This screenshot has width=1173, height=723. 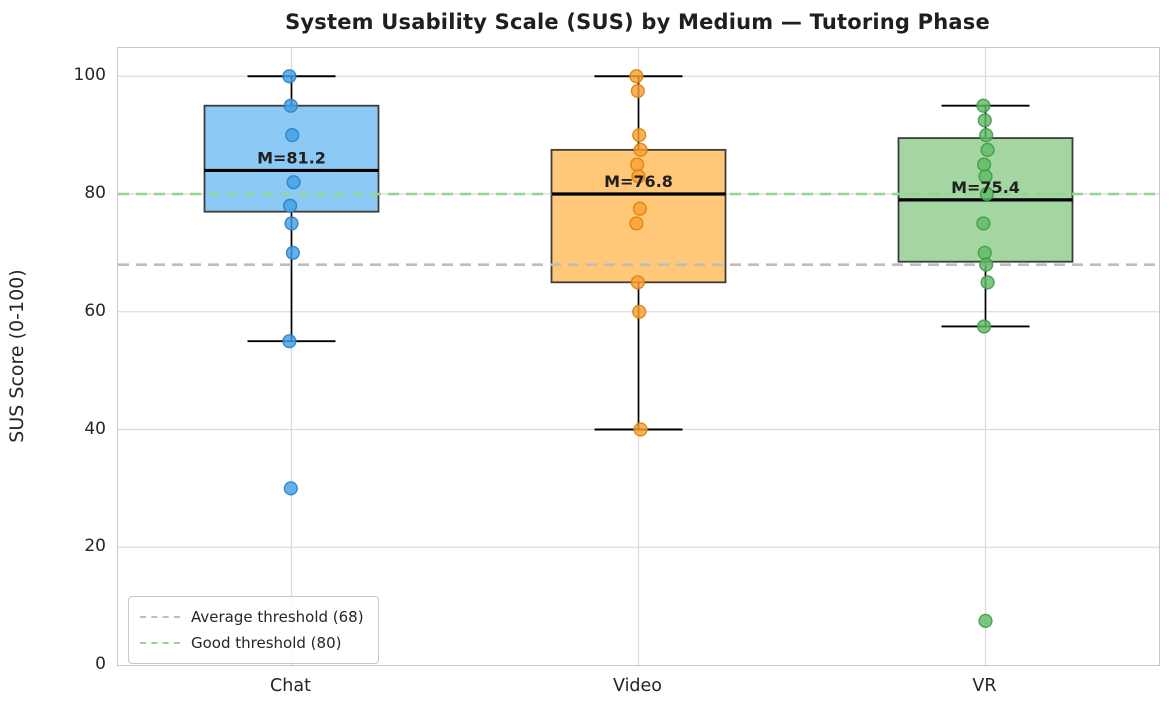 What do you see at coordinates (984, 326) in the screenshot?
I see `data-point-vr-57.5` at bounding box center [984, 326].